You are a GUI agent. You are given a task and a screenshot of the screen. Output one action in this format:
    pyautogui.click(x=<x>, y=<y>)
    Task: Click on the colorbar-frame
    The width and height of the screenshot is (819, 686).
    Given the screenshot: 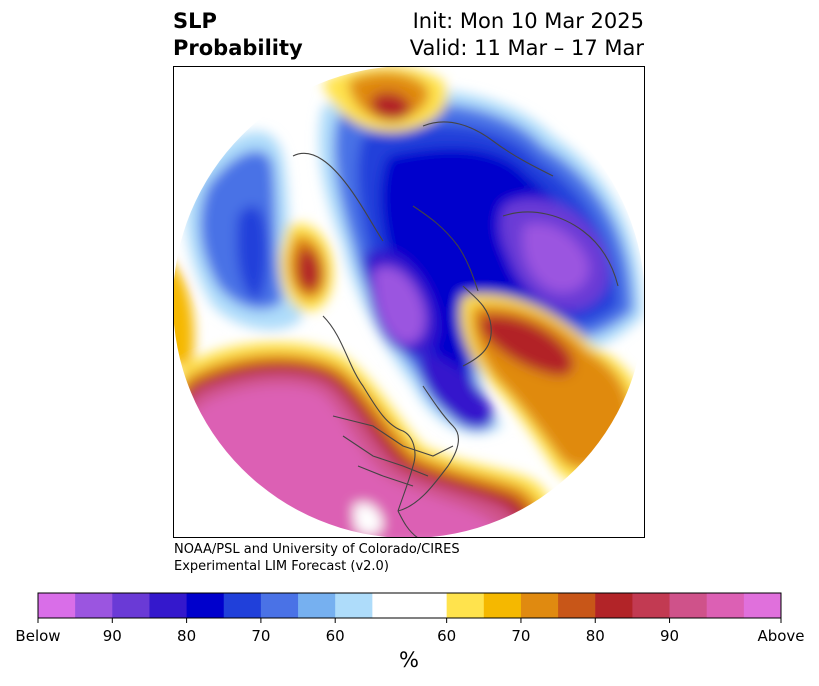 What is the action you would take?
    pyautogui.click(x=409, y=605)
    